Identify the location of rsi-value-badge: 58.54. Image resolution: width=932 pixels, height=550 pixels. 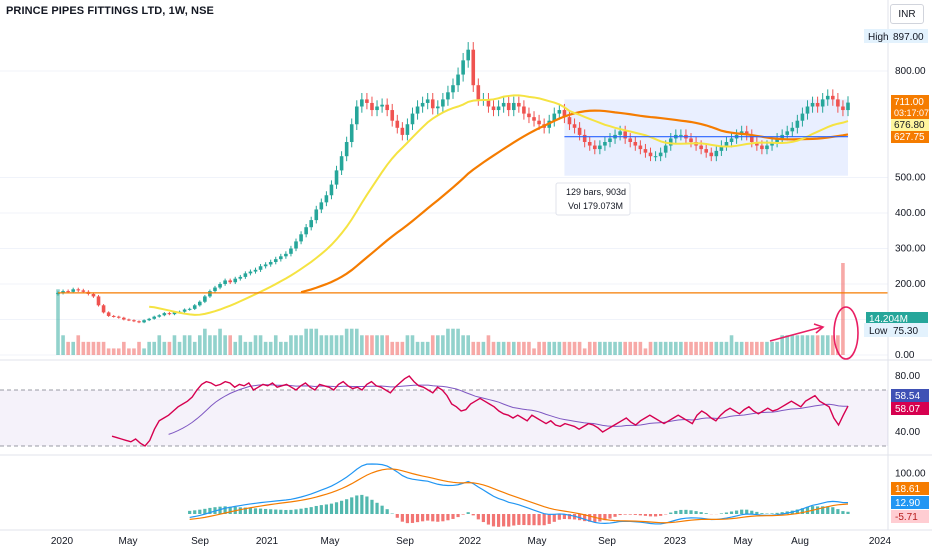
(910, 395).